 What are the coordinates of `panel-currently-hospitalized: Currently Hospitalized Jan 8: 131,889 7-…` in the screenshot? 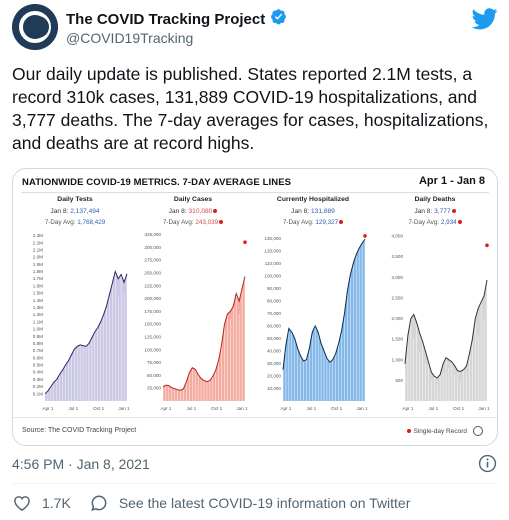 It's located at (313, 304).